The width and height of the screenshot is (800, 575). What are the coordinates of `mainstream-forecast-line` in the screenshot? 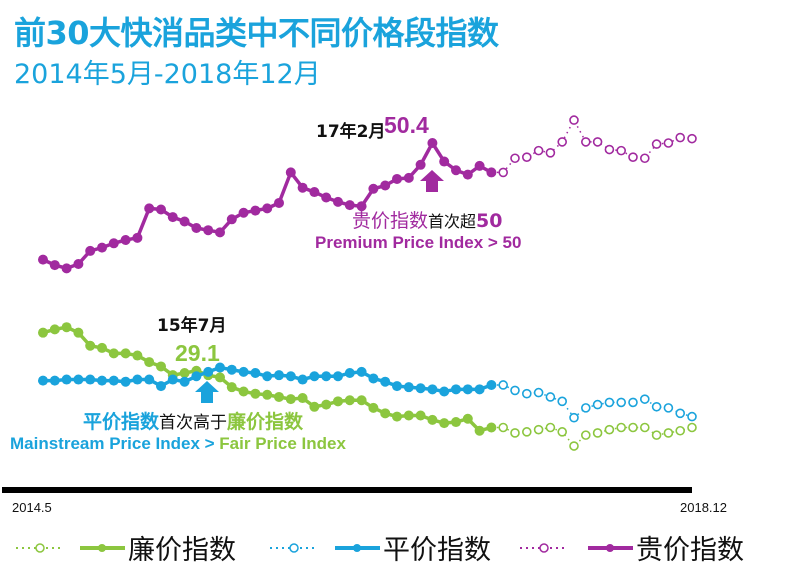 It's located at (592, 401).